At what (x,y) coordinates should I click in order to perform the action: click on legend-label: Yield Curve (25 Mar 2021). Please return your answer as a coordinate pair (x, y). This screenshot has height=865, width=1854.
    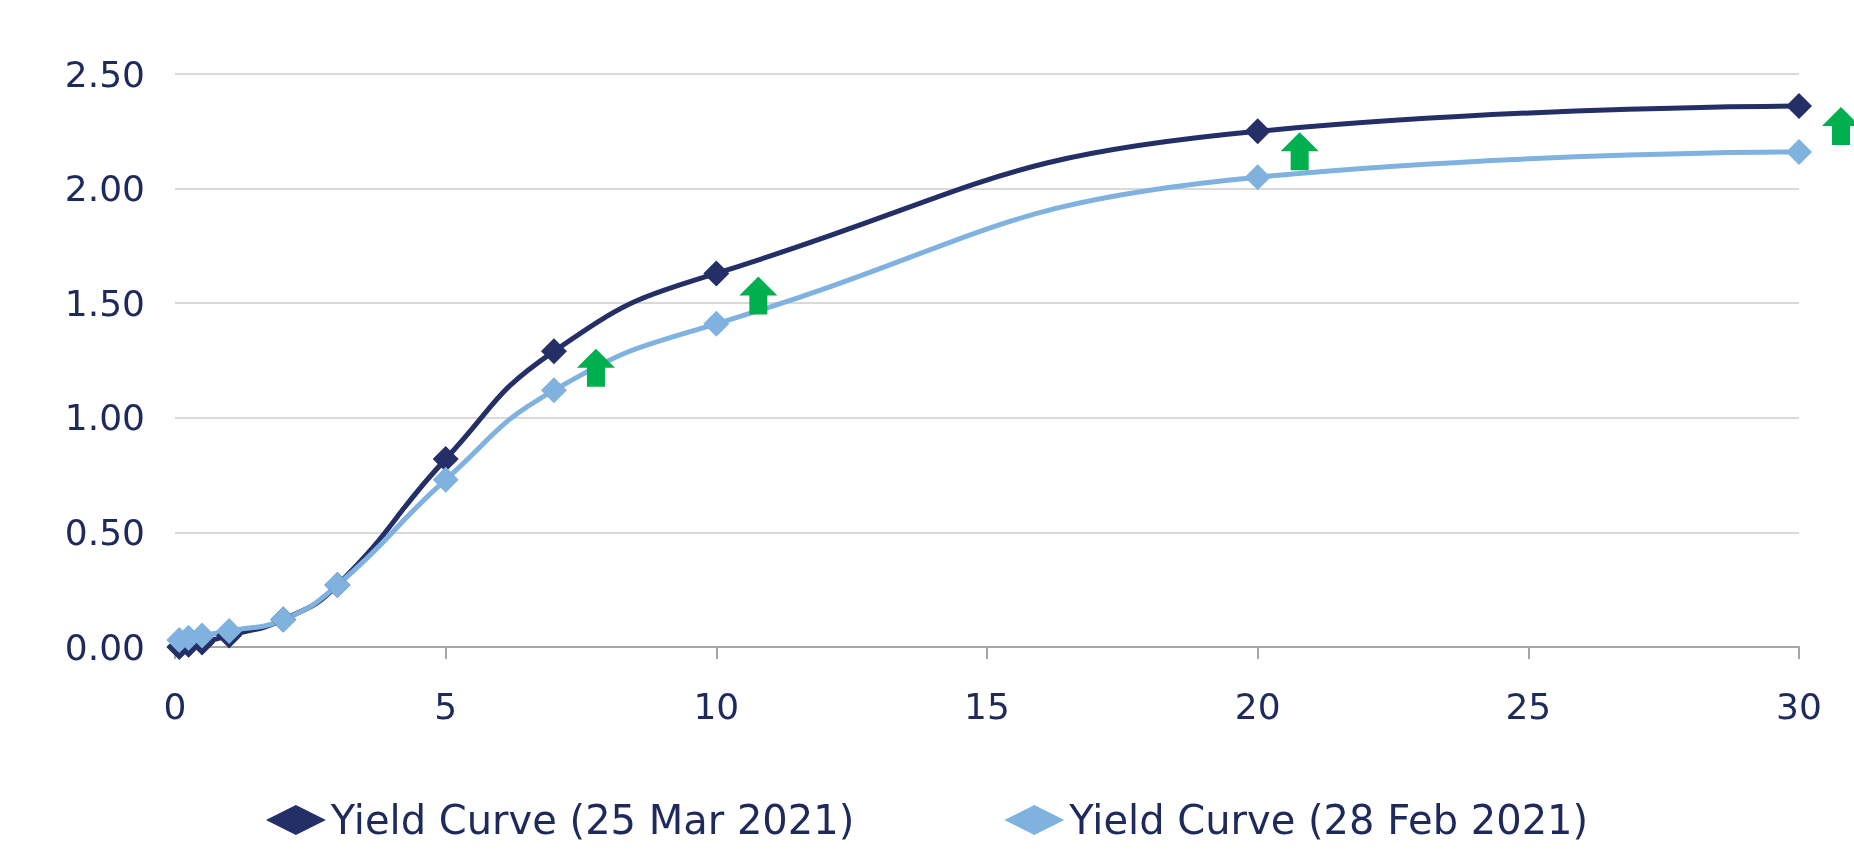
    Looking at the image, I should click on (592, 820).